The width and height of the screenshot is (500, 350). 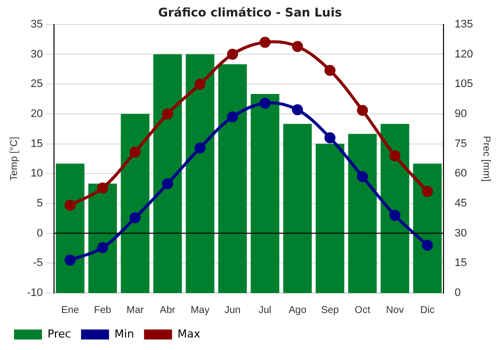 I want to click on chart-title: Gráfico climático - San Luis, so click(x=250, y=12).